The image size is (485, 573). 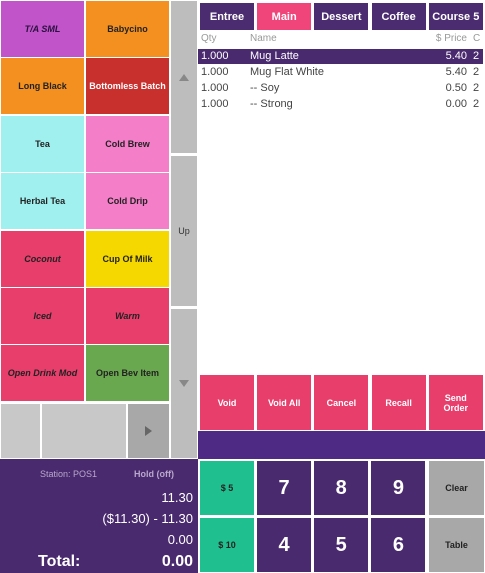 What do you see at coordinates (398, 402) in the screenshot?
I see `action-button: Recall` at bounding box center [398, 402].